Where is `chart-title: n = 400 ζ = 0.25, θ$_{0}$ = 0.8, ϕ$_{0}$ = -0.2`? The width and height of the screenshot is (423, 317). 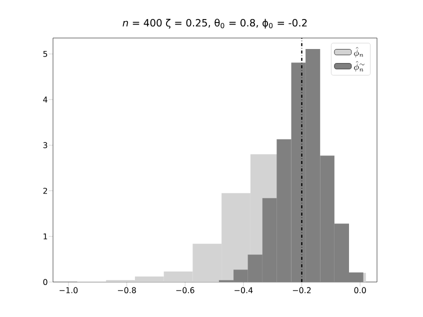 chart-title: n = 400 ζ = 0.25, θ$_{0}$ = 0.8, ϕ$_{0}$ = -0.2 is located at coordinates (214, 23).